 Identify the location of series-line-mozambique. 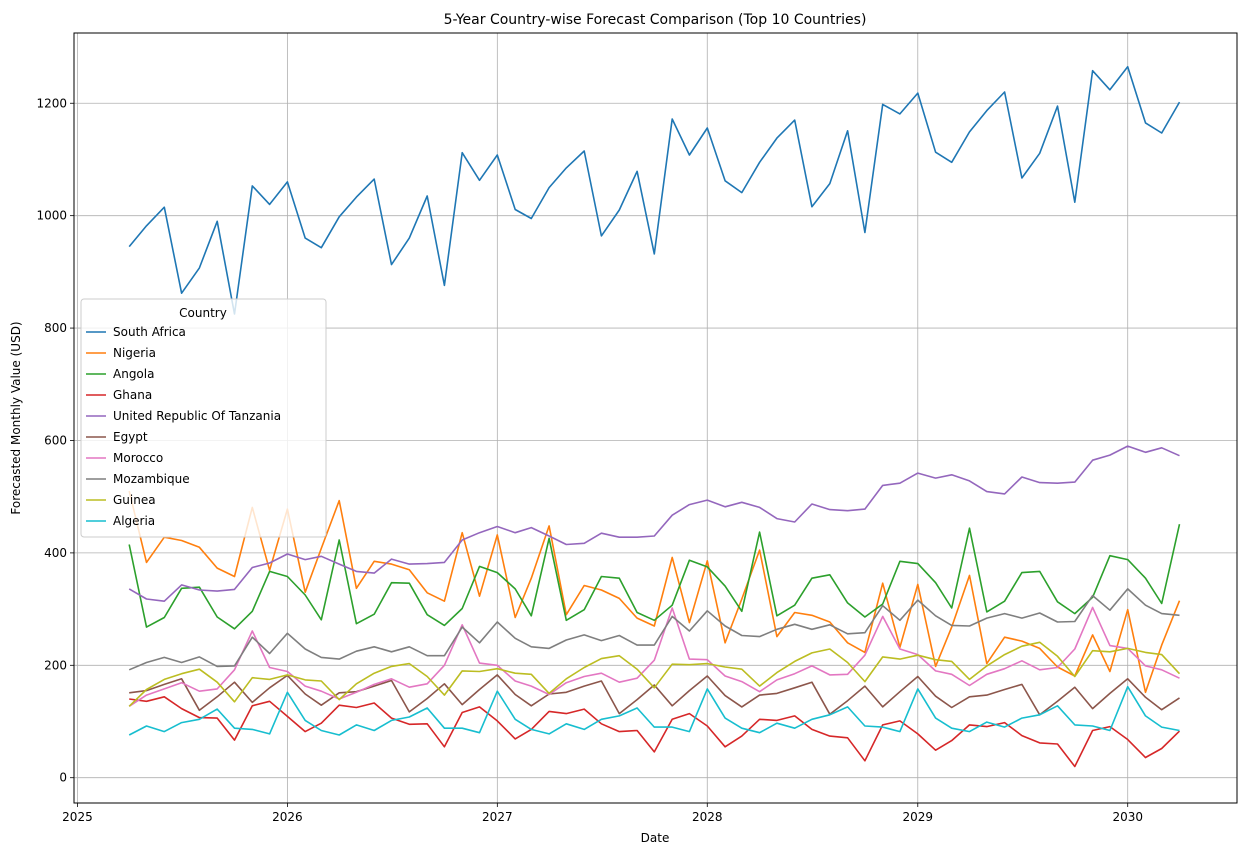
(654, 629).